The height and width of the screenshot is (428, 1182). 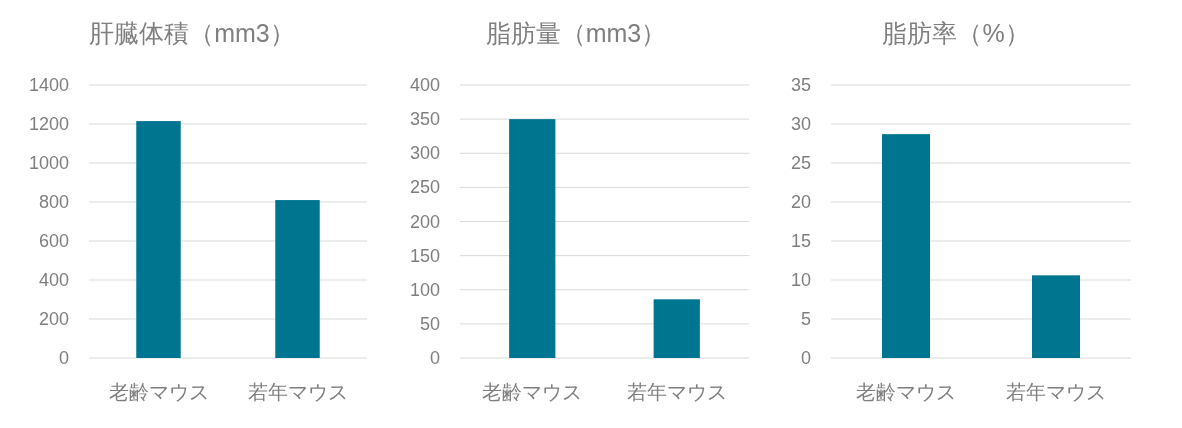 I want to click on y-tick-label: 20, so click(x=800, y=202).